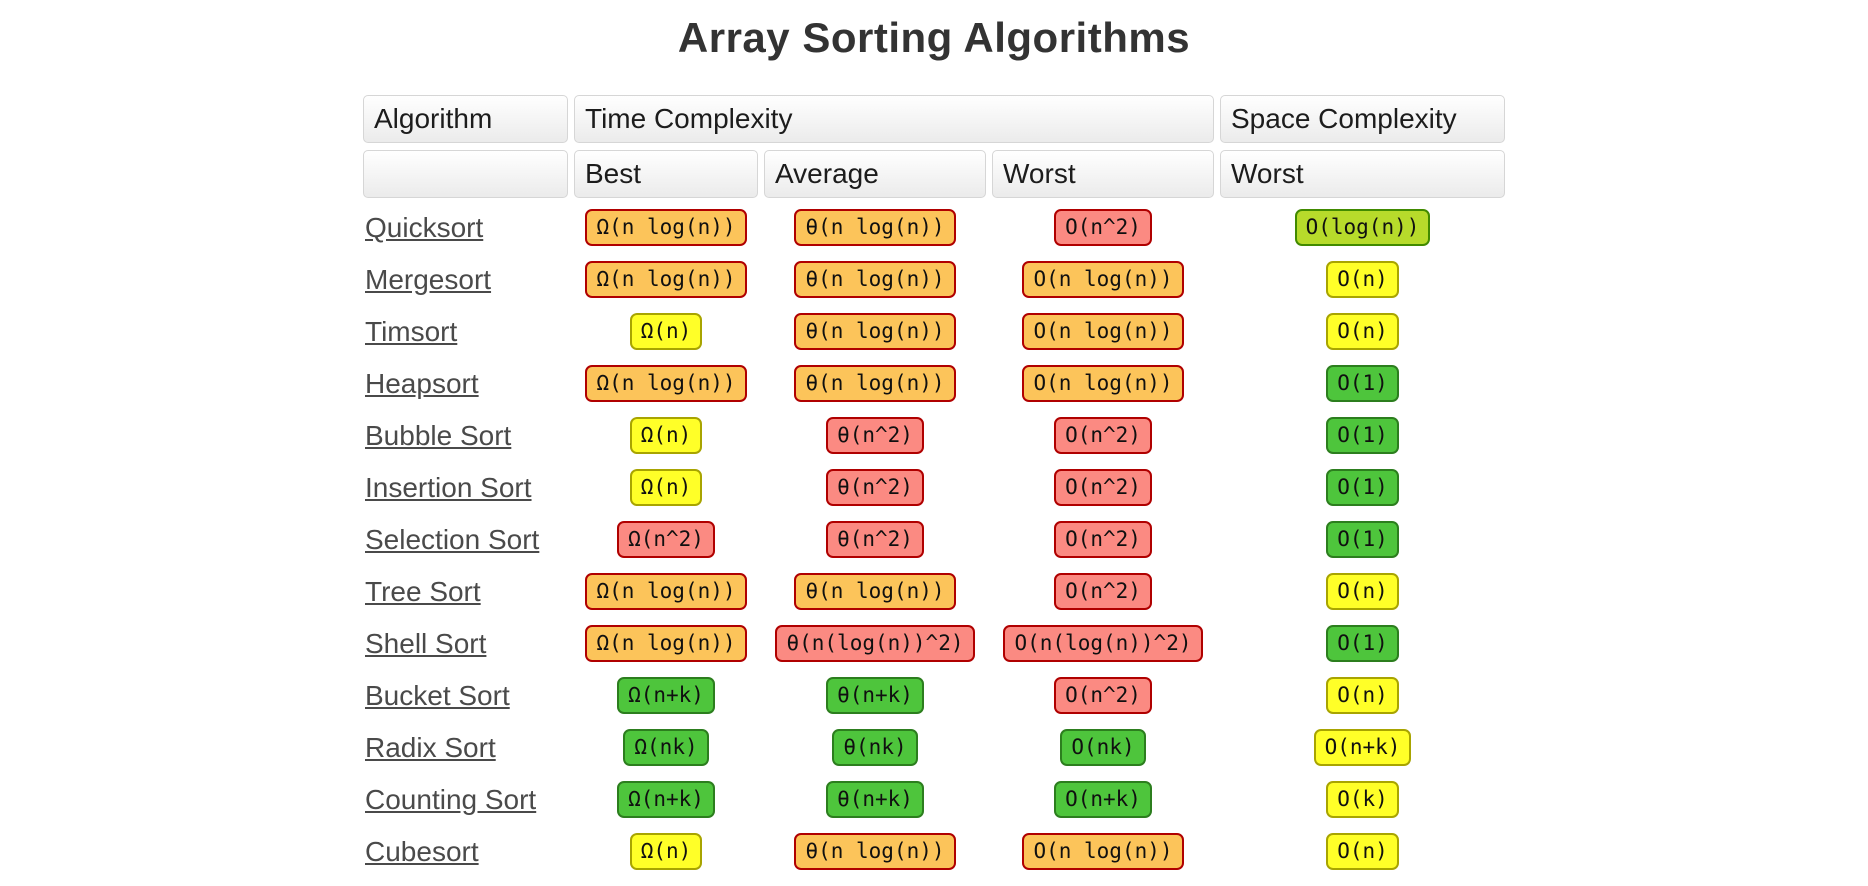 The height and width of the screenshot is (886, 1868). Describe the element at coordinates (934, 747) in the screenshot. I see `table-row: Radix Sort Ω(nk) θ(nk) O(nk) O(n+k)` at that location.